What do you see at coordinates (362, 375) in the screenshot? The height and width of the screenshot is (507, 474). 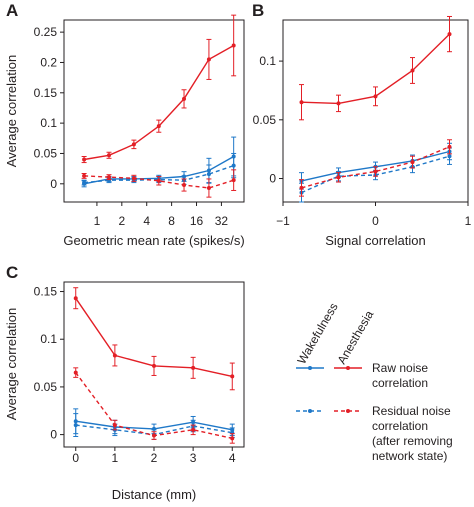 I see `legend-raw-noise: Raw noise correlation` at bounding box center [362, 375].